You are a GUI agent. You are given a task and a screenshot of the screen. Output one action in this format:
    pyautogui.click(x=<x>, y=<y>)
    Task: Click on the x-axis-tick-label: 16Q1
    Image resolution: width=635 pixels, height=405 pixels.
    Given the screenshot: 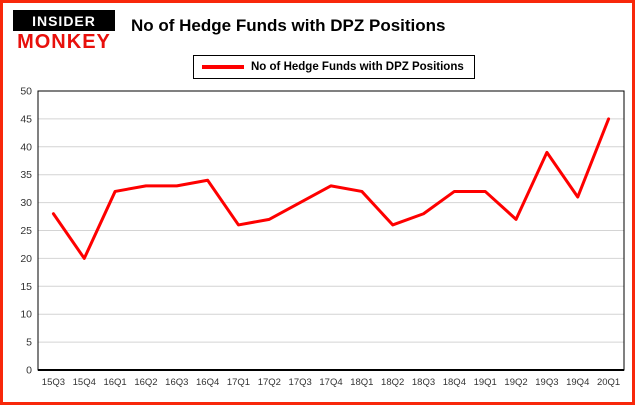 What is the action you would take?
    pyautogui.click(x=114, y=382)
    